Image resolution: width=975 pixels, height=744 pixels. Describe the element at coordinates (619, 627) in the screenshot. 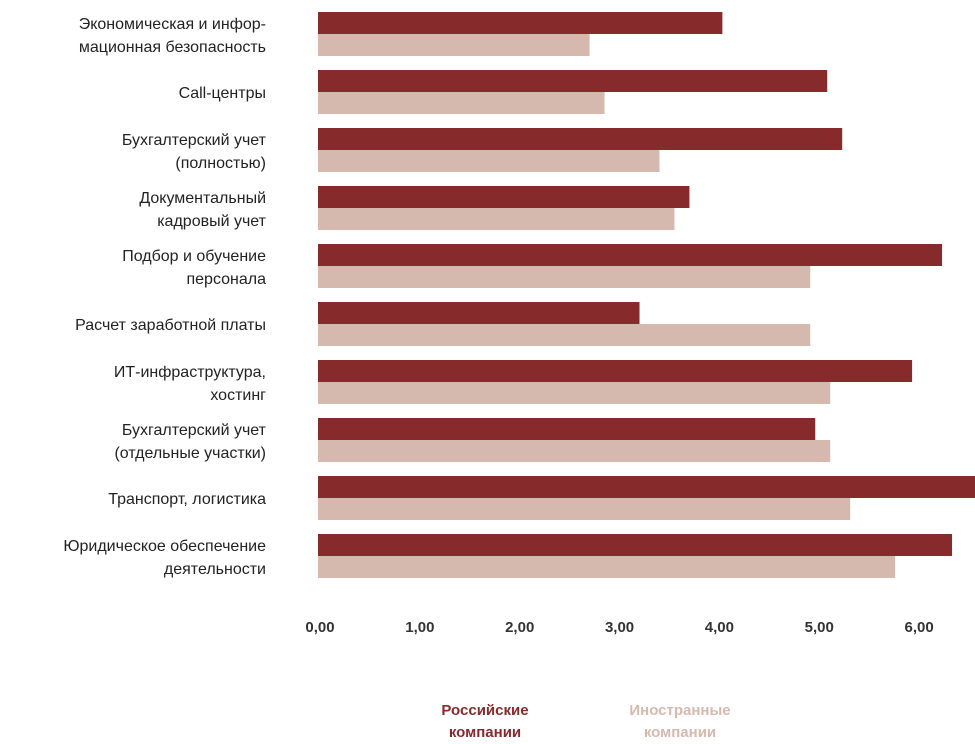

I see `x-tick-label: 3,00` at that location.